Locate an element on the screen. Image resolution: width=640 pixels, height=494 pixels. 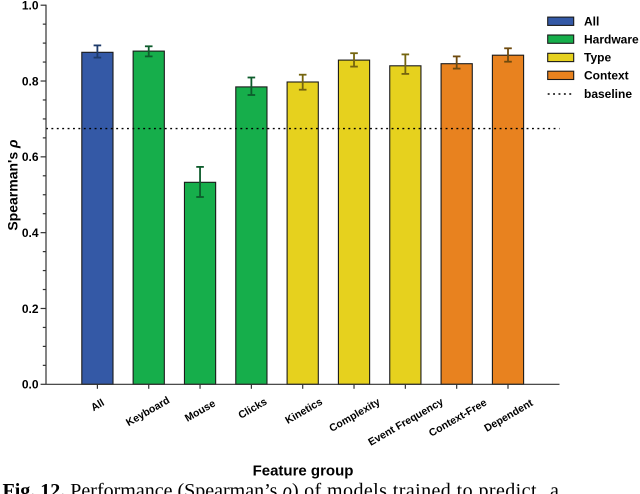
svg-text: Keyboard is located at coordinates (148, 411).